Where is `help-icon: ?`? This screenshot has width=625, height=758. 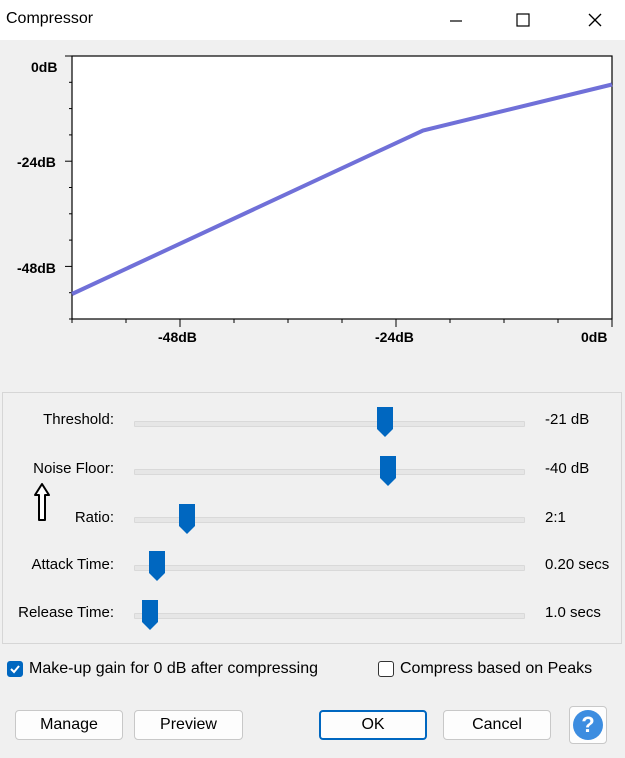
help-icon: ? is located at coordinates (588, 725).